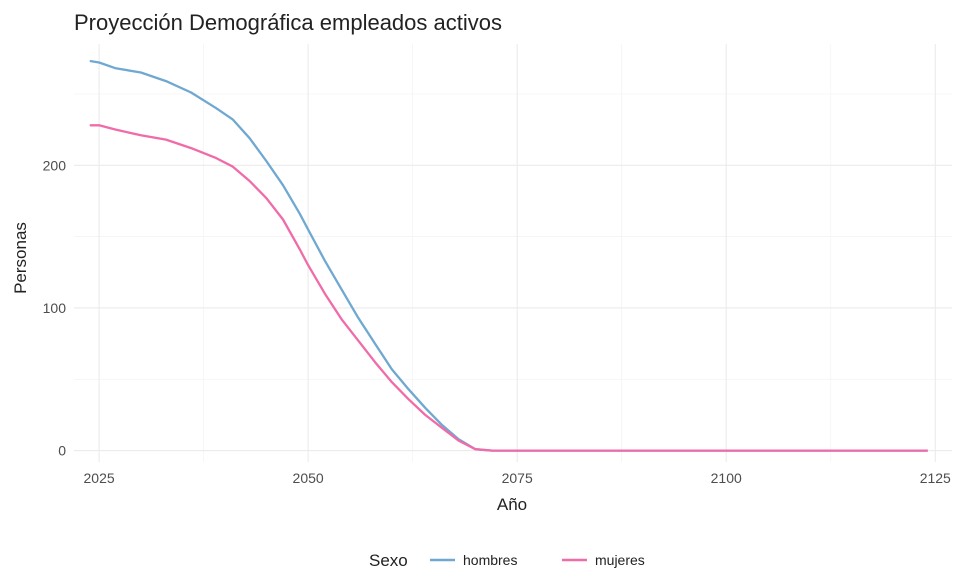 The image size is (957, 587). What do you see at coordinates (726, 478) in the screenshot?
I see `x-tick-label: 2100` at bounding box center [726, 478].